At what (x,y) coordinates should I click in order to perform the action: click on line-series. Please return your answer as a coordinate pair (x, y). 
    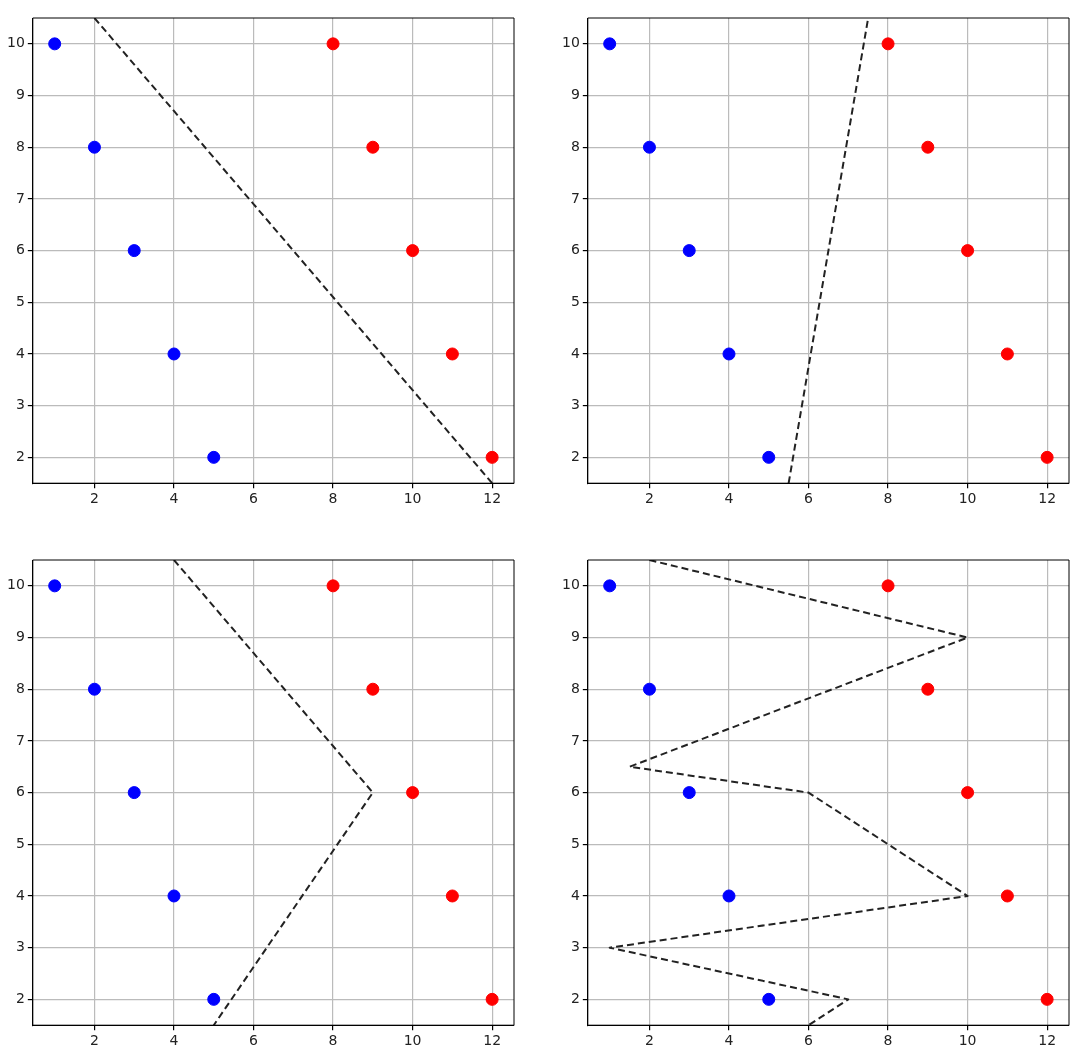
    Looking at the image, I should click on (788, 793).